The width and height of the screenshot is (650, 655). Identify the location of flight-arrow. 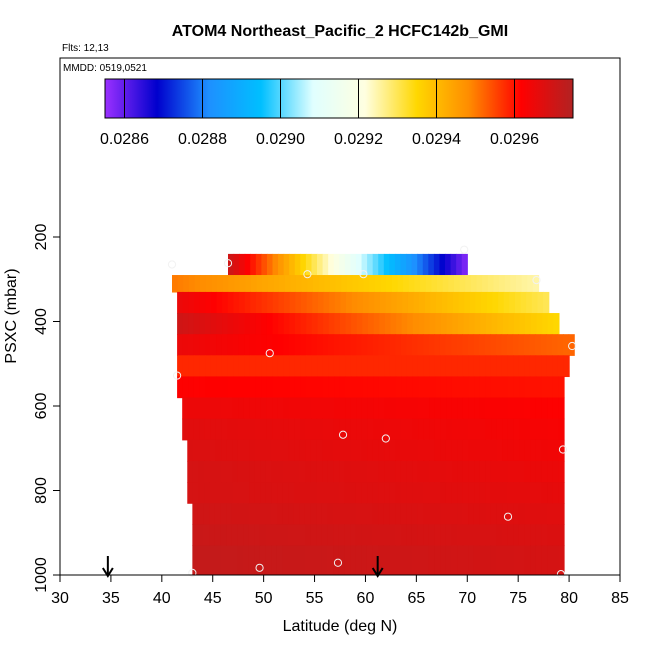
(108, 567).